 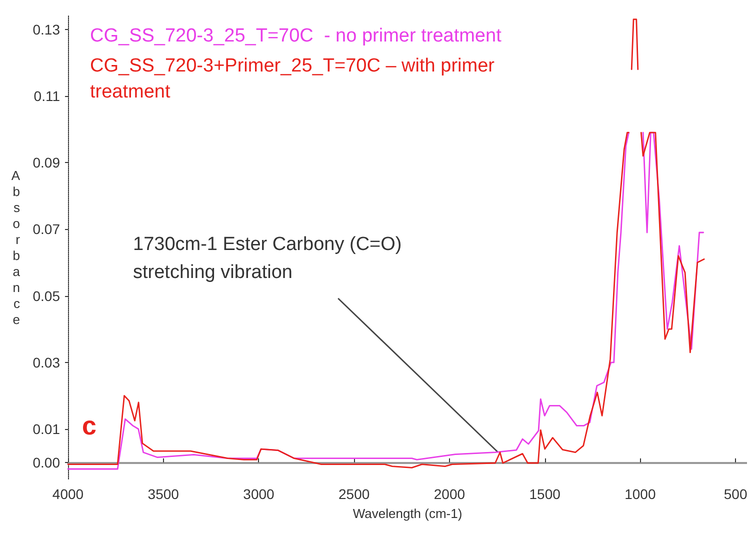 I want to click on x-tick-label: 500, so click(x=736, y=494).